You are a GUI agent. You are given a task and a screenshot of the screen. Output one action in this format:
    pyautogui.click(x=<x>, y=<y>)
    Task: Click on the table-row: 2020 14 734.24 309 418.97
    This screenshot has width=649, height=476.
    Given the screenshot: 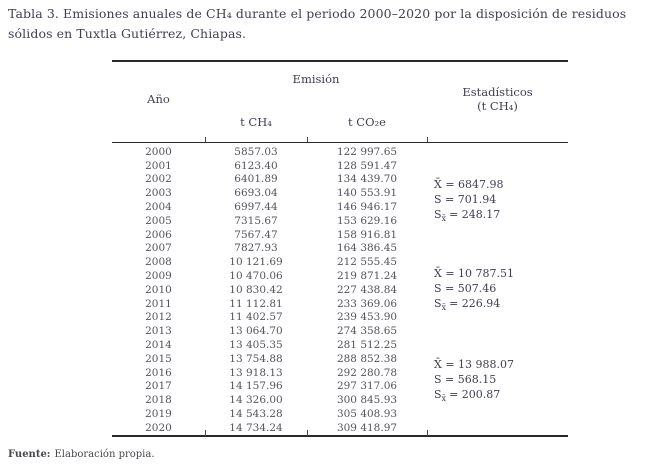 What is the action you would take?
    pyautogui.click(x=340, y=428)
    